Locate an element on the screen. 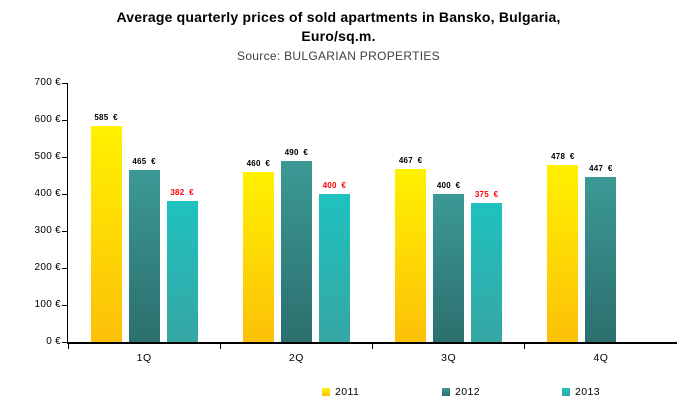 This screenshot has width=677, height=409. x-category-label: 1Q is located at coordinates (144, 358).